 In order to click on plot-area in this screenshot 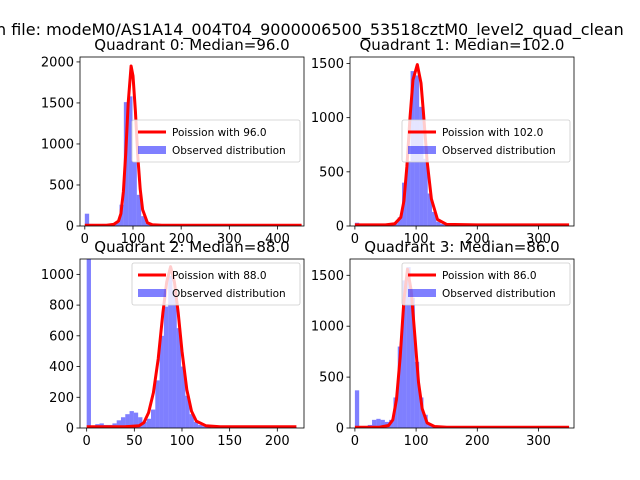, I will do `click(193, 145)`.